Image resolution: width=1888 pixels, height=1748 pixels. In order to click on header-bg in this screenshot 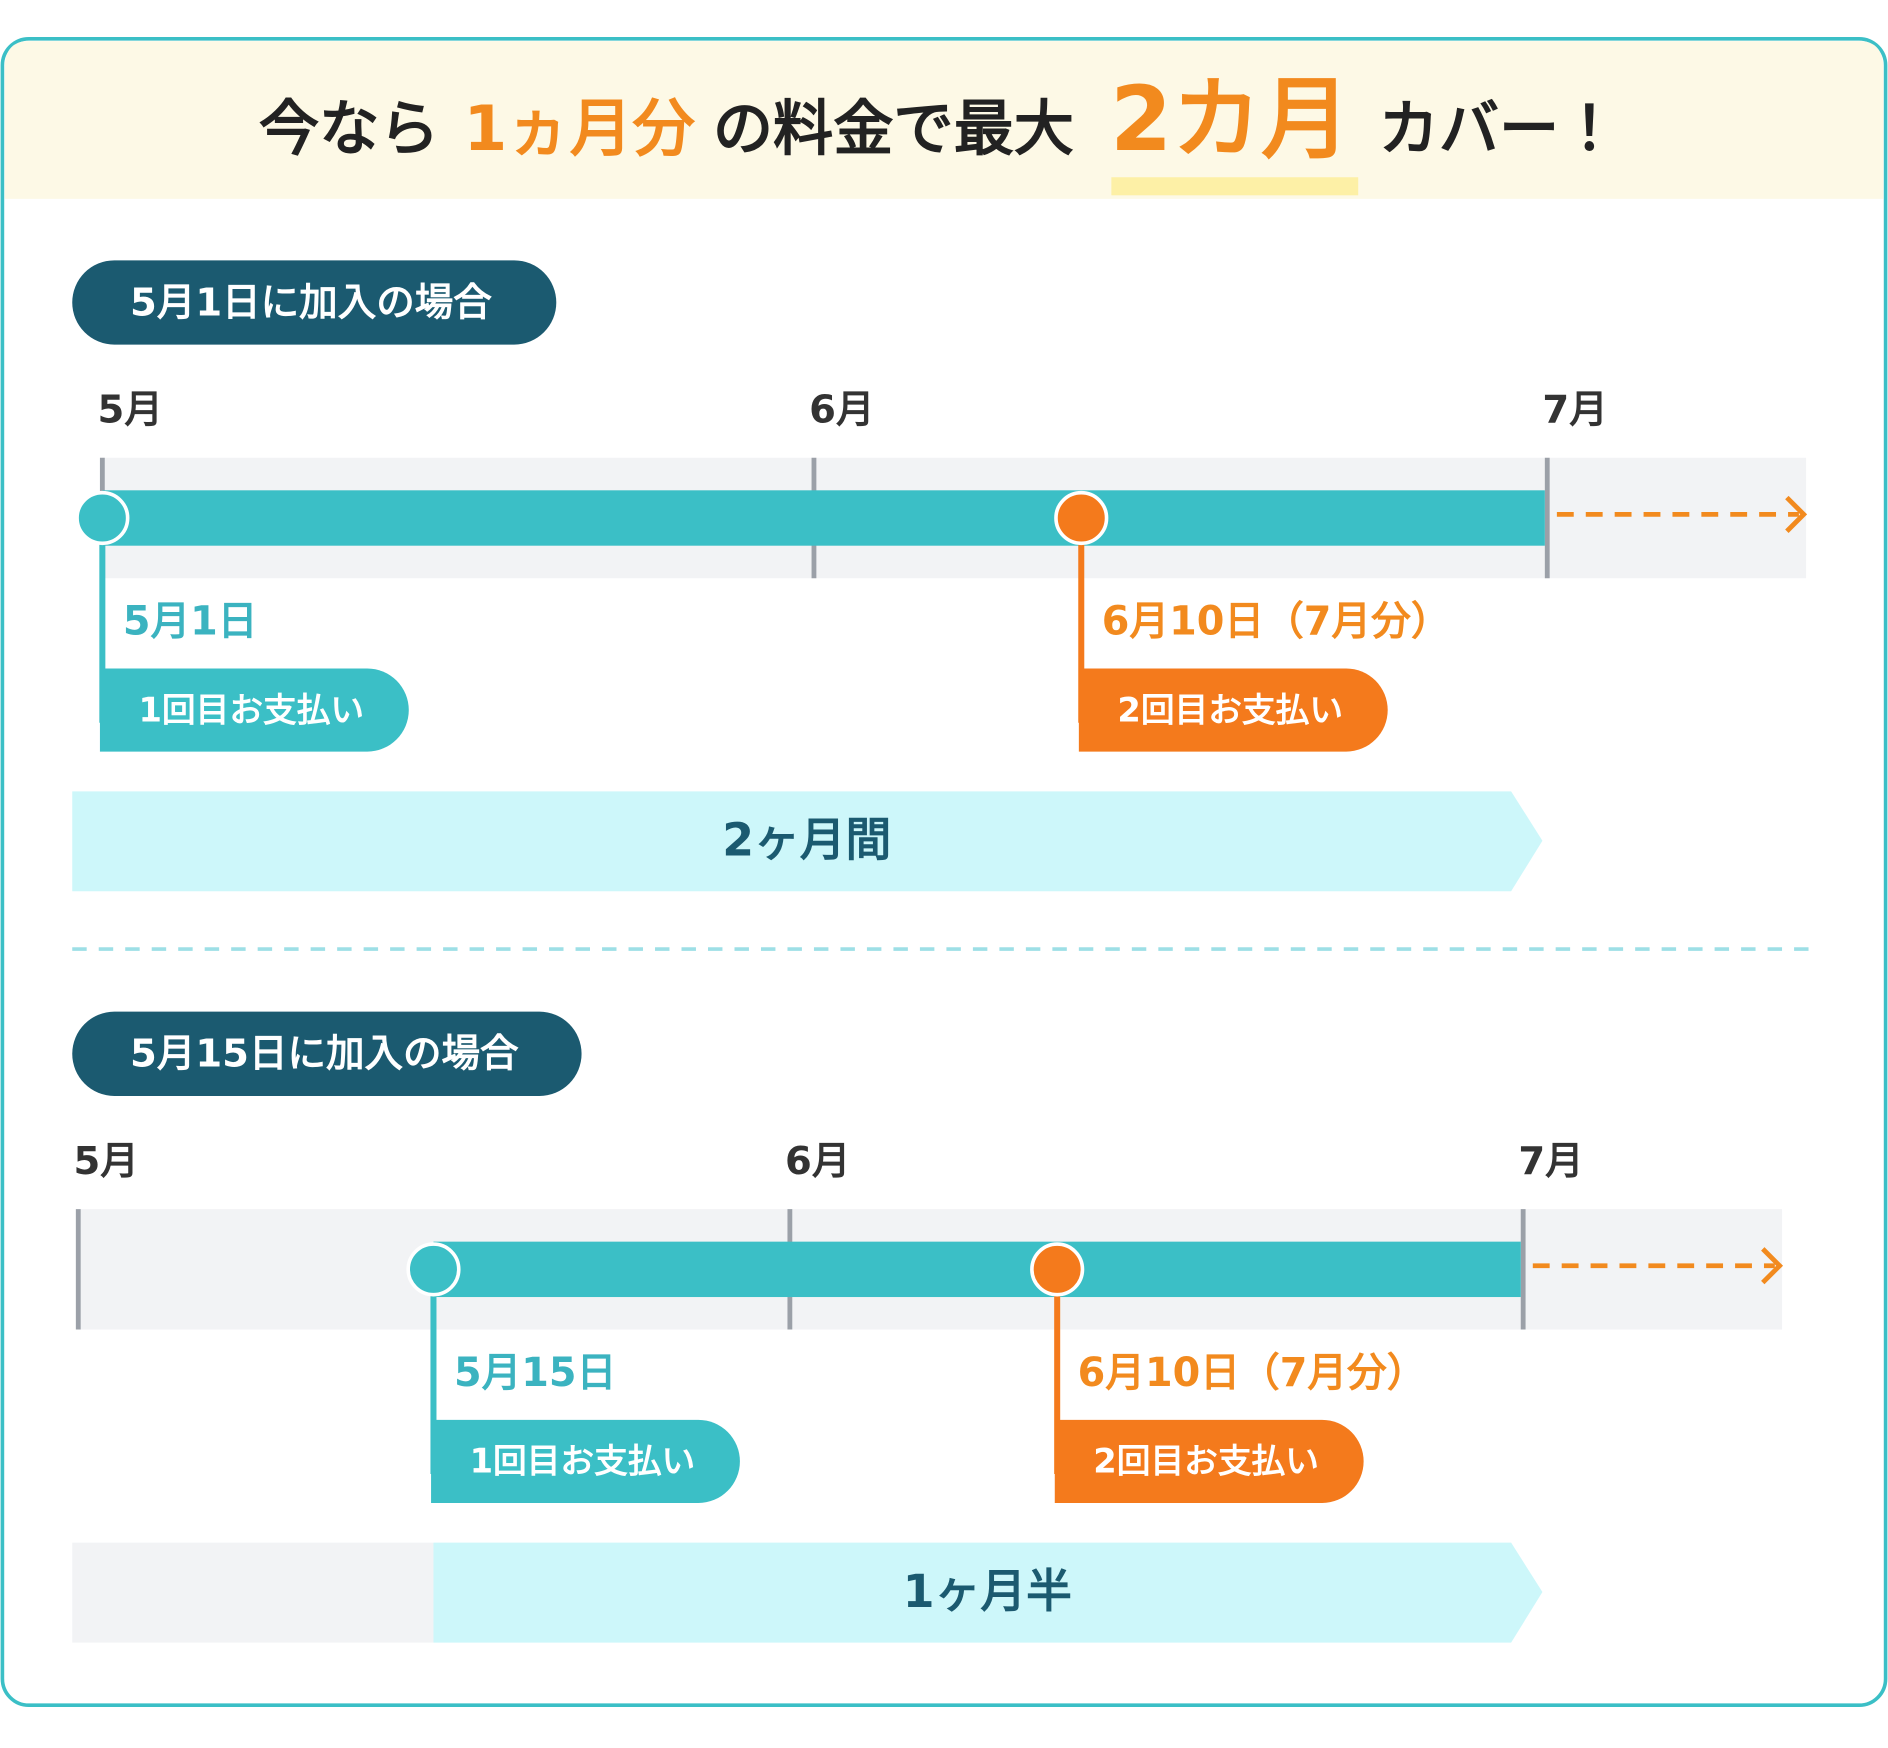, I will do `click(944, 120)`.